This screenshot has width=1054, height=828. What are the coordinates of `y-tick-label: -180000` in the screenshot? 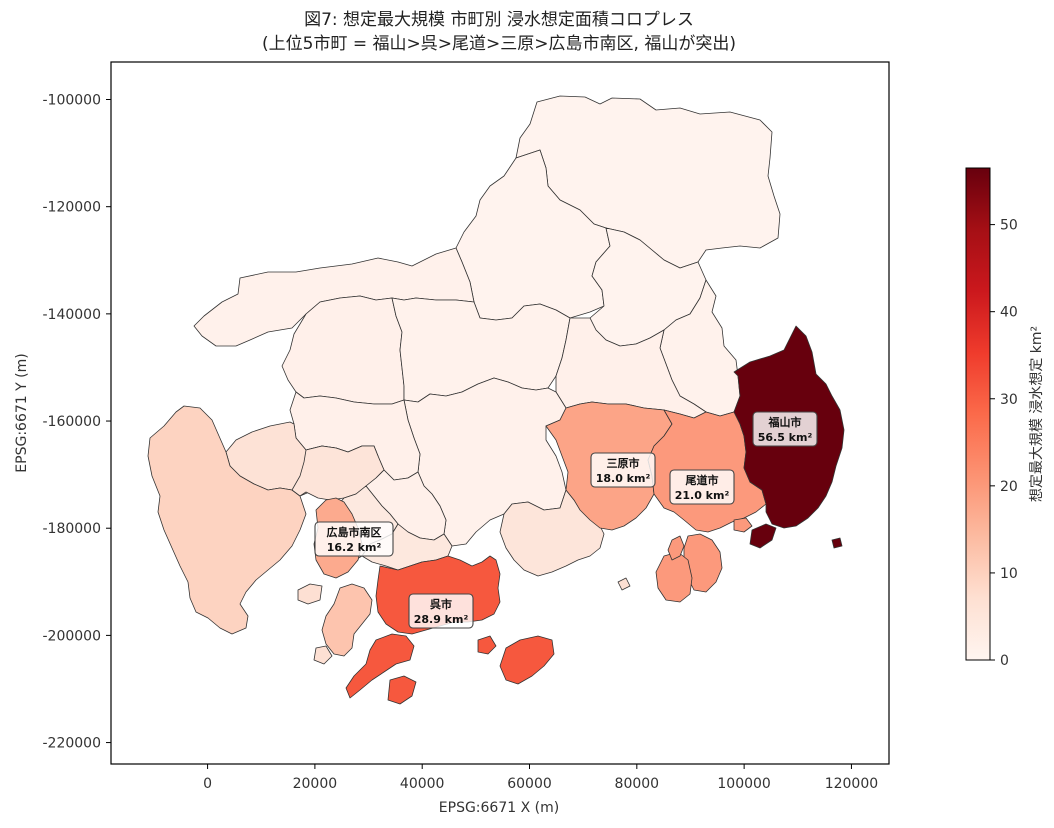 It's located at (72, 529).